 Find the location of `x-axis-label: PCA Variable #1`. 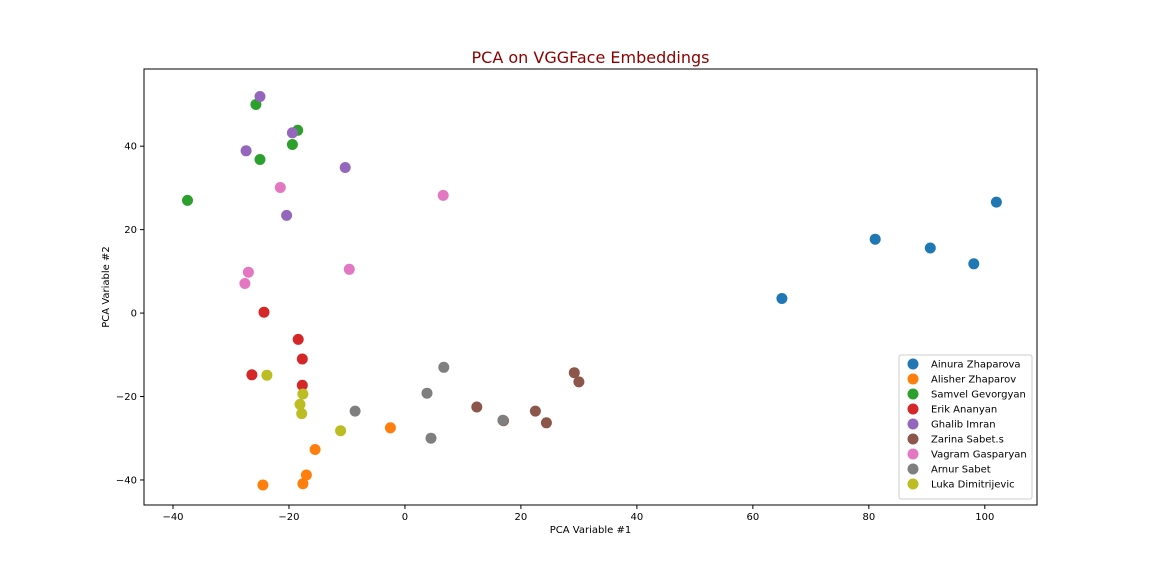

x-axis-label: PCA Variable #1 is located at coordinates (590, 530).